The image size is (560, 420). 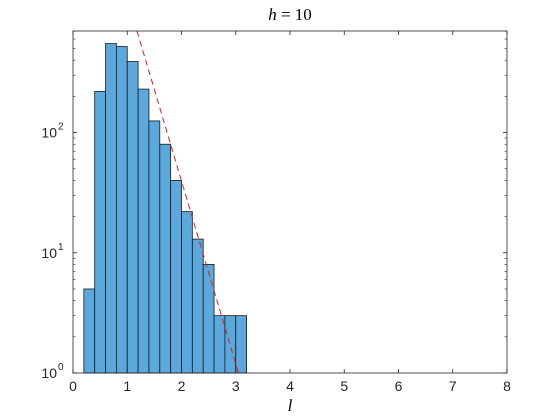 What do you see at coordinates (127, 386) in the screenshot?
I see `x-tick-label: 1` at bounding box center [127, 386].